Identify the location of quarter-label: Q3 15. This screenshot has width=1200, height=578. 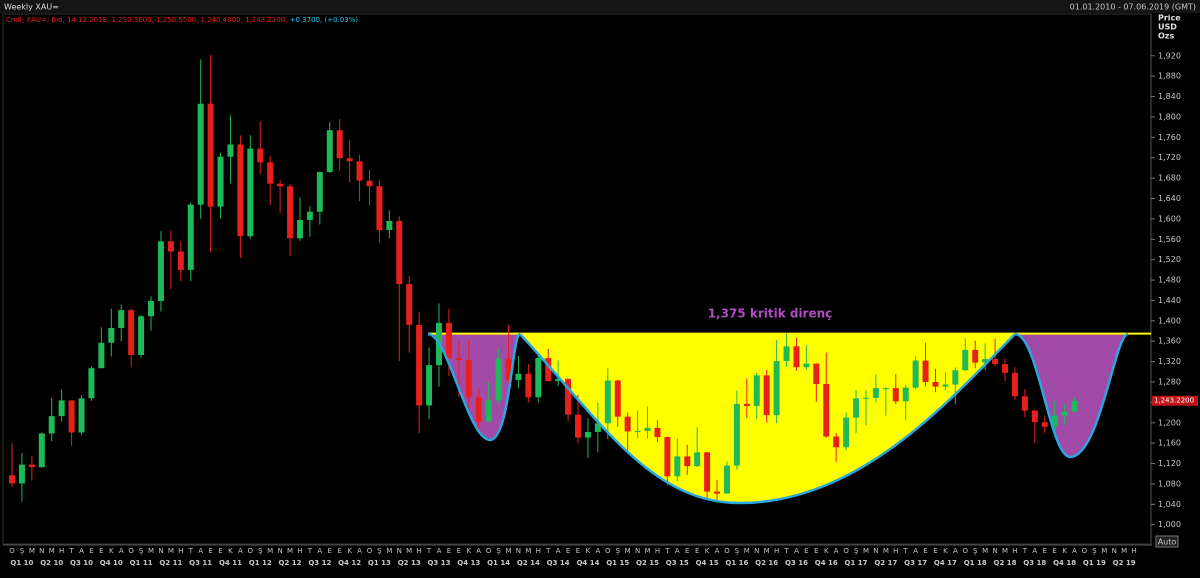
(677, 563).